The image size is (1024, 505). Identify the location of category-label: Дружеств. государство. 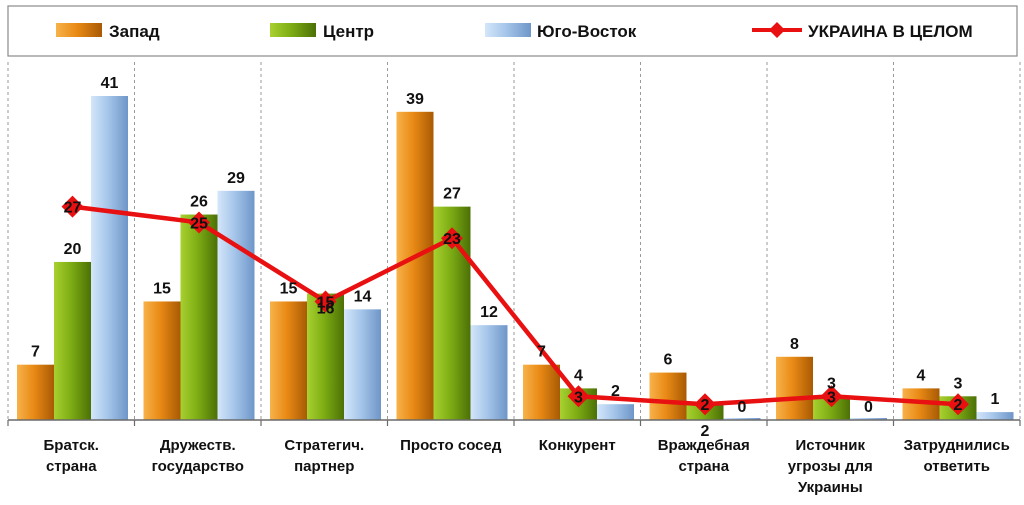
(198, 456).